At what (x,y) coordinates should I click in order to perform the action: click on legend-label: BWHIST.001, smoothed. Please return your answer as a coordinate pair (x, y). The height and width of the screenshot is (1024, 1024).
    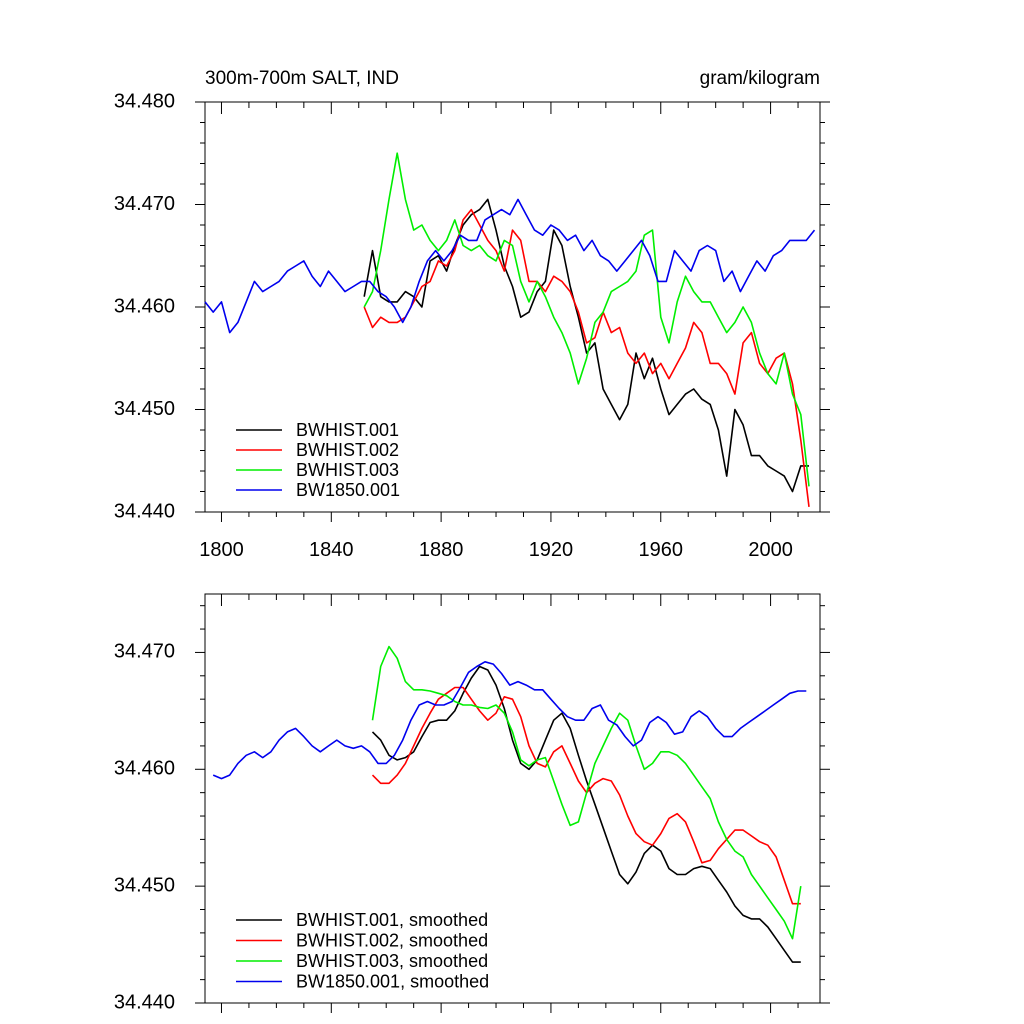
    Looking at the image, I should click on (392, 920).